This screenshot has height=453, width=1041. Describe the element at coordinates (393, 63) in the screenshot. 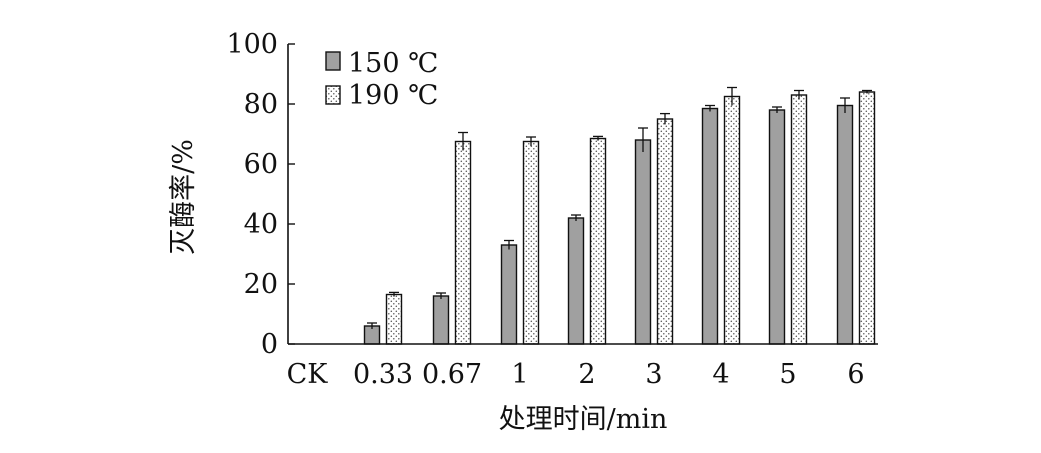

I see `legend-label-150: 150 ℃` at that location.